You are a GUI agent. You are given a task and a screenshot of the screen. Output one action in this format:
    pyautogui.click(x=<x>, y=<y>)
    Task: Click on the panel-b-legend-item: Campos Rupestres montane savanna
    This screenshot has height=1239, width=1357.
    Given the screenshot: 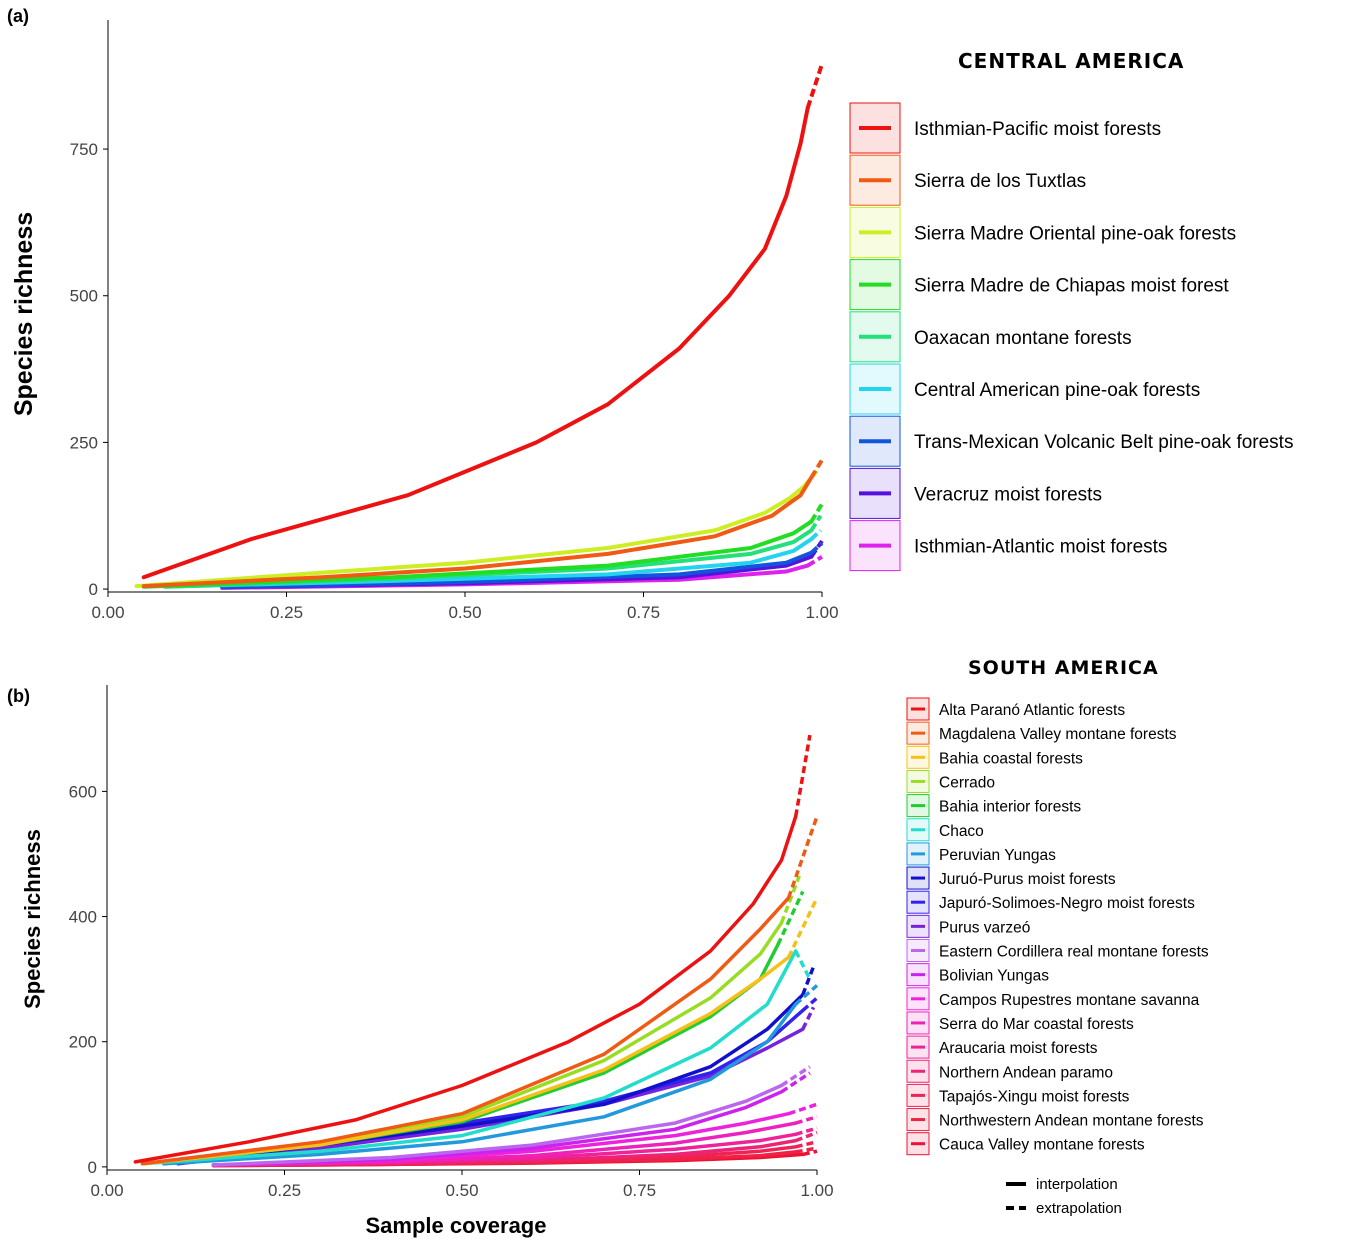 What is the action you would take?
    pyautogui.click(x=1053, y=999)
    